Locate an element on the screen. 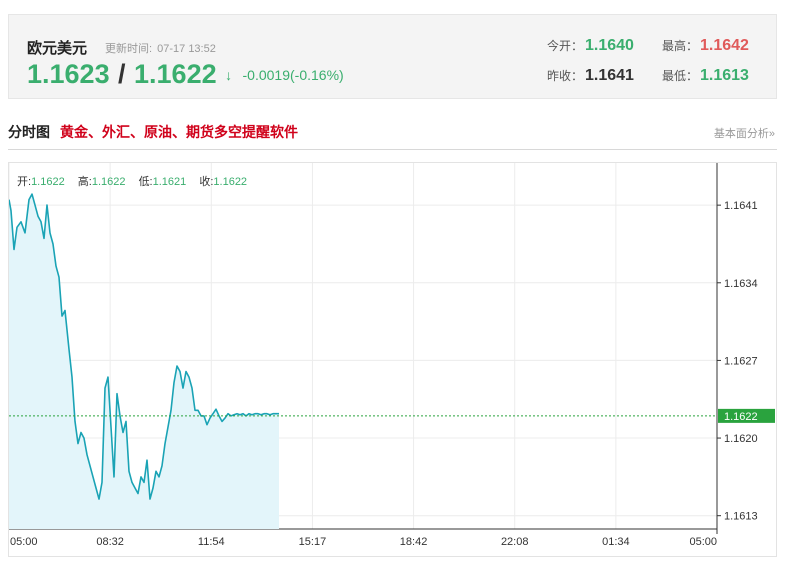 The image size is (800, 579). price-change: -0.0019(-0.16%) is located at coordinates (293, 74).